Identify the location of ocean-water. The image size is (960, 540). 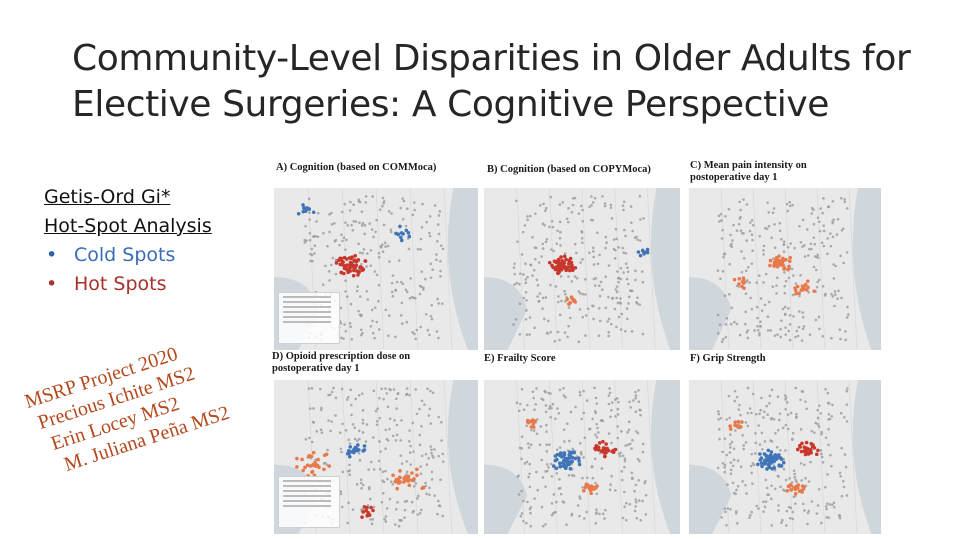
(866, 269).